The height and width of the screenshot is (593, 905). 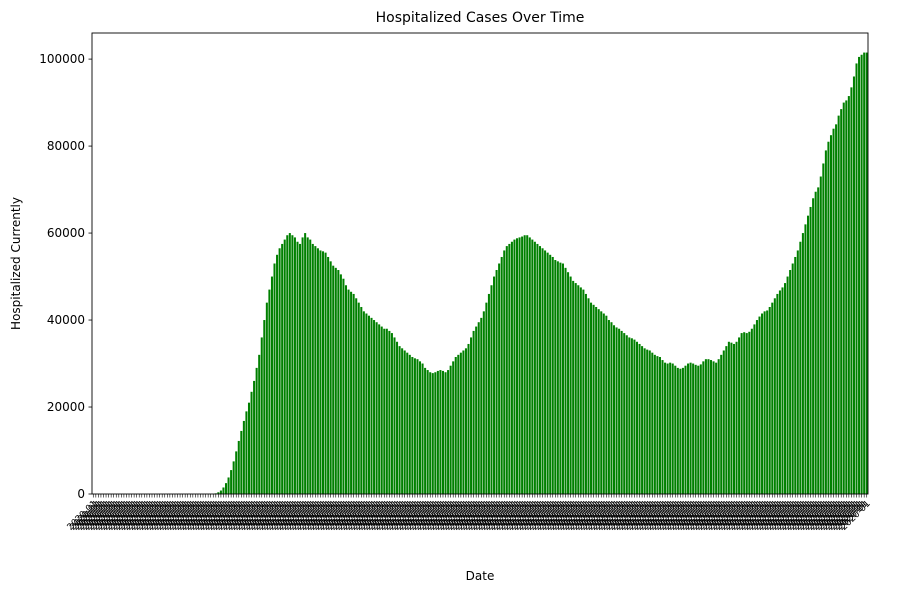 I want to click on y-axis-label: Hospitalized Currently, so click(x=16, y=263).